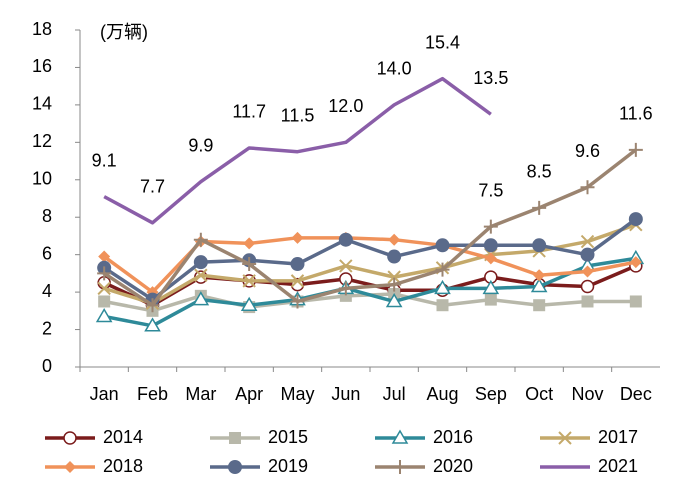 Image resolution: width=694 pixels, height=485 pixels. Describe the element at coordinates (123, 466) in the screenshot. I see `legend-label: 2018` at that location.